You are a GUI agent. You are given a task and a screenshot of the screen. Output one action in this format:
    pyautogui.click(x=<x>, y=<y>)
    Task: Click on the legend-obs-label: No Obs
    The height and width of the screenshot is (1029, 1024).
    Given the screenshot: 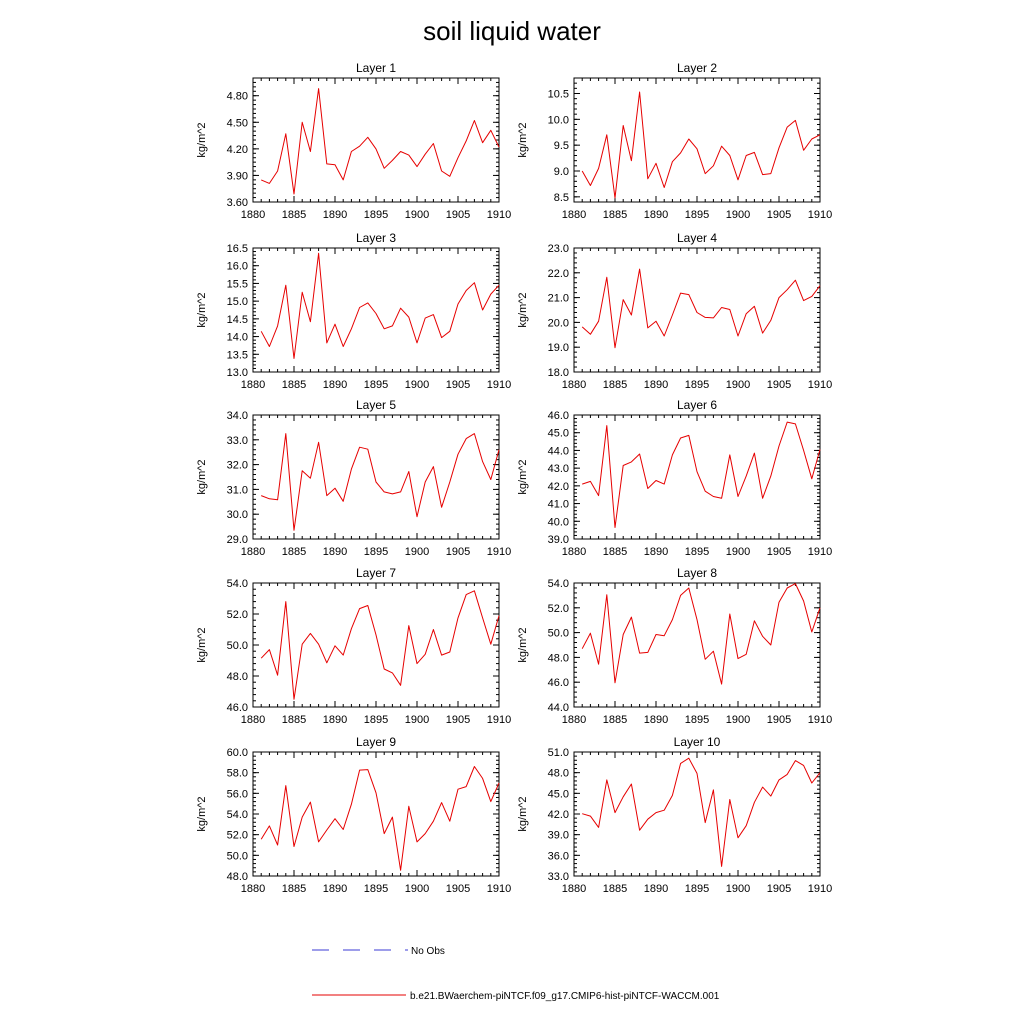 What is the action you would take?
    pyautogui.click(x=428, y=951)
    